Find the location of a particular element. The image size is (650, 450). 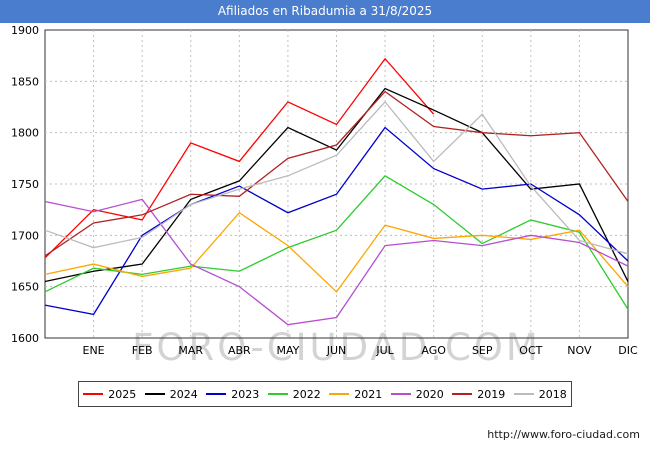

legend-color-2023 is located at coordinates (216, 394).